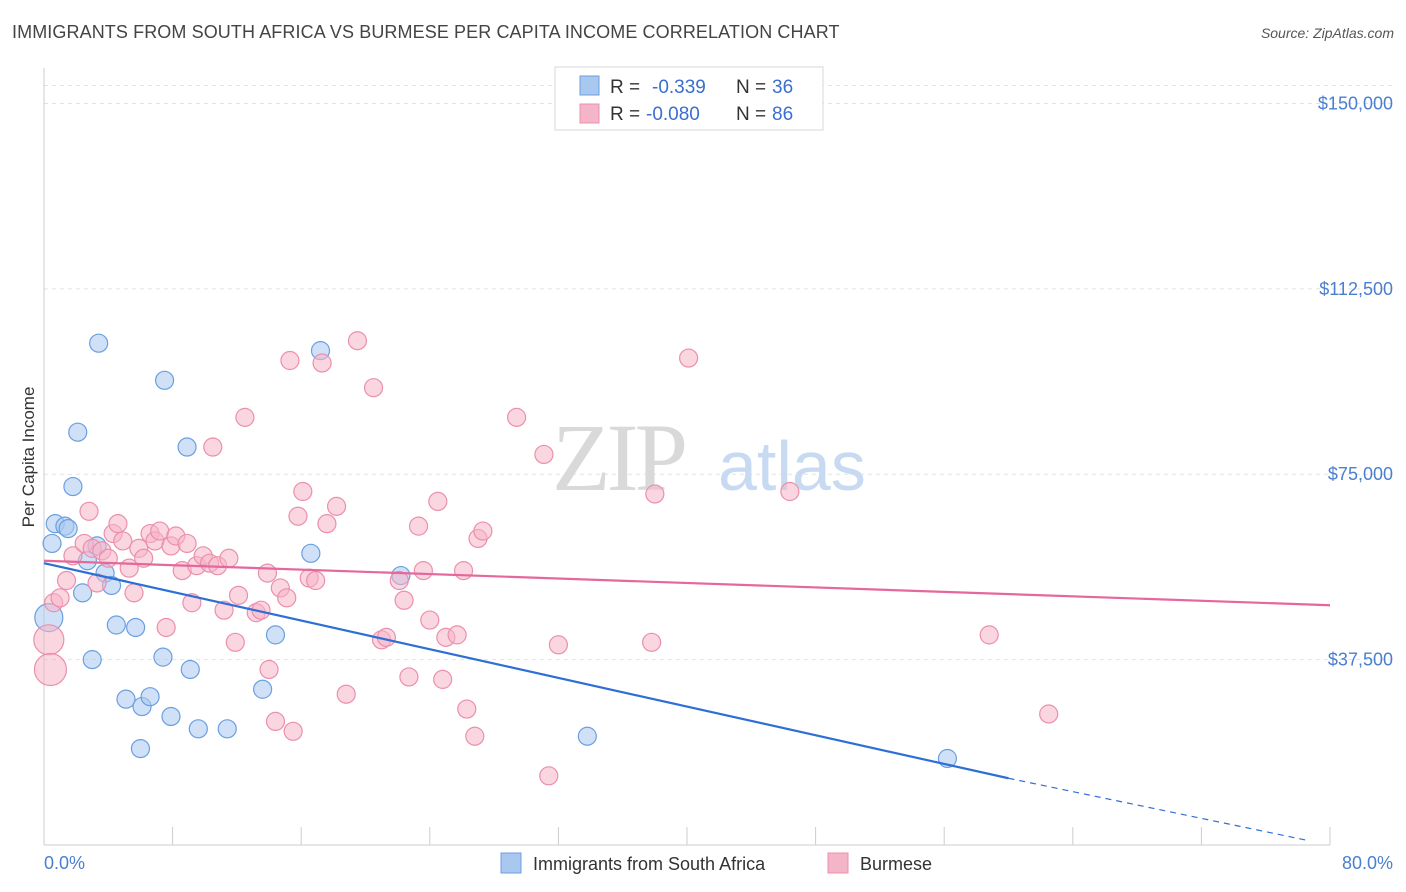  I want to click on legend-r-value-1: -0.339, so click(679, 87).